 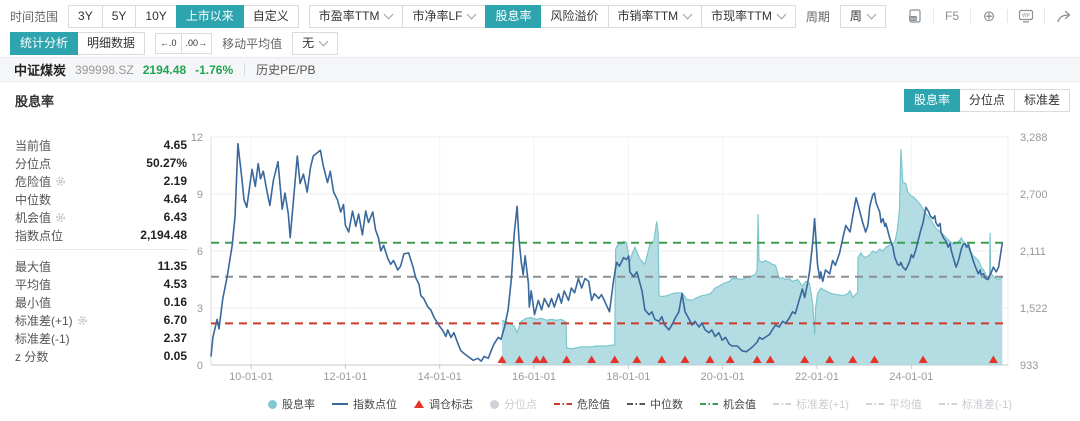 I want to click on chart-legend: 股息率 指数点位 调仓标志 分位点 危险值 中位数 机会值 标准差(+1) 平均值 标准差(-1), so click(x=640, y=404).